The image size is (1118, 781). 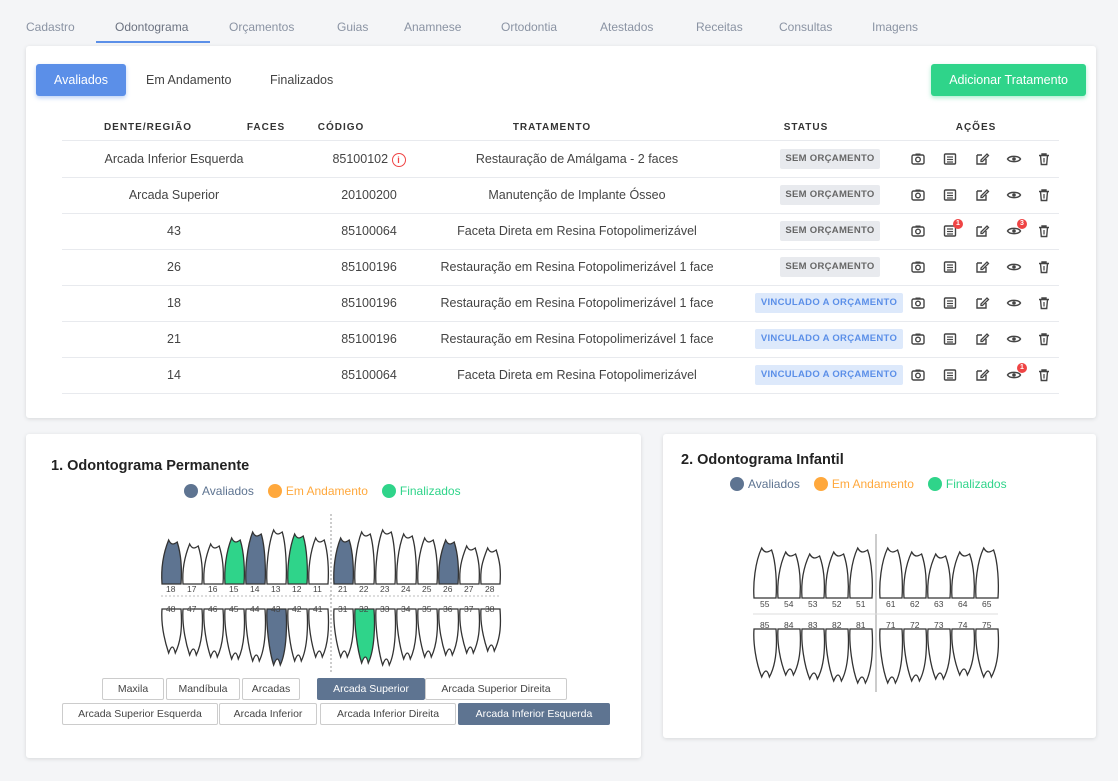 I want to click on info-alert-icon: i, so click(x=398, y=159).